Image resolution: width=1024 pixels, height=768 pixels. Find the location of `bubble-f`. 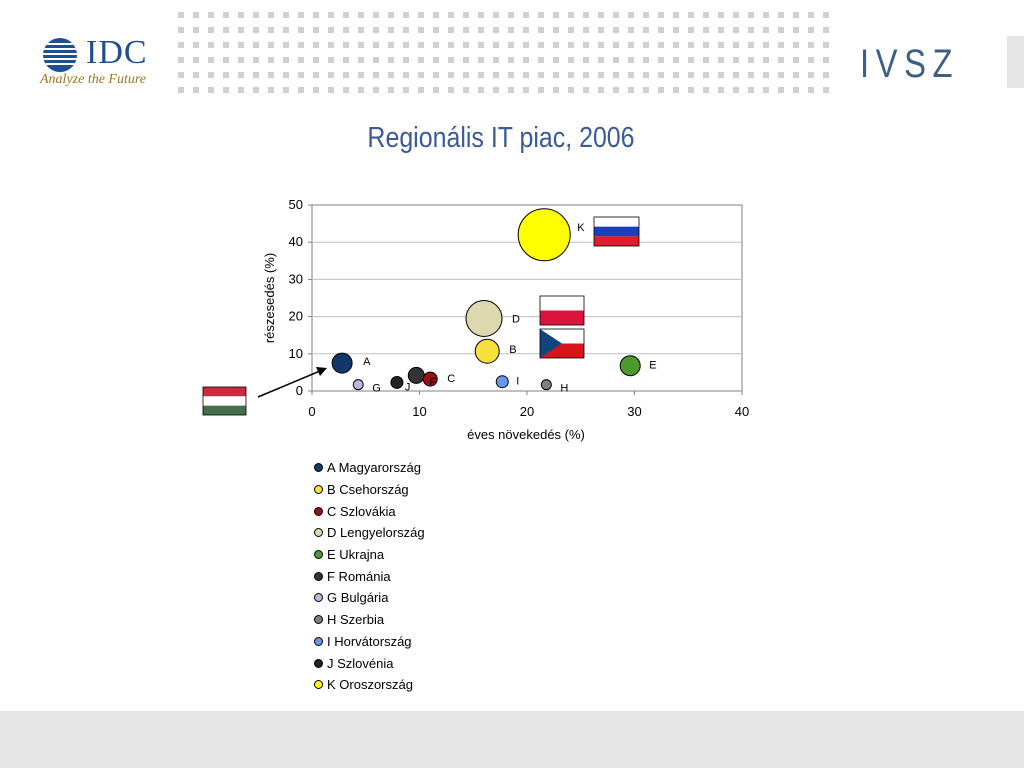

bubble-f is located at coordinates (416, 375).